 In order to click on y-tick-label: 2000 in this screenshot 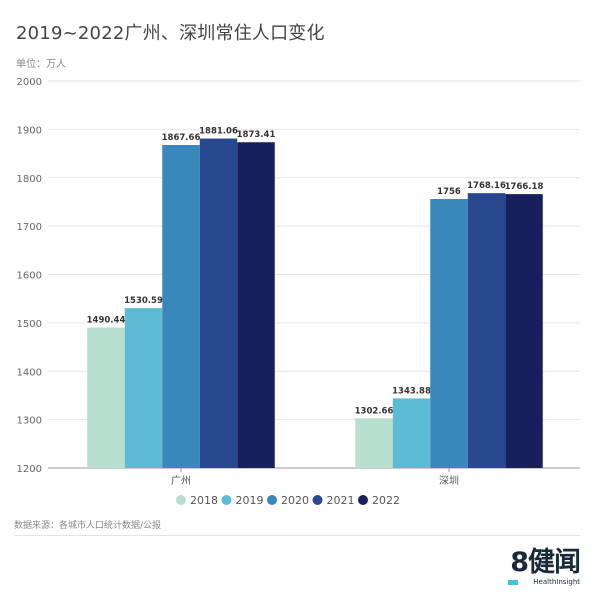, I will do `click(29, 82)`.